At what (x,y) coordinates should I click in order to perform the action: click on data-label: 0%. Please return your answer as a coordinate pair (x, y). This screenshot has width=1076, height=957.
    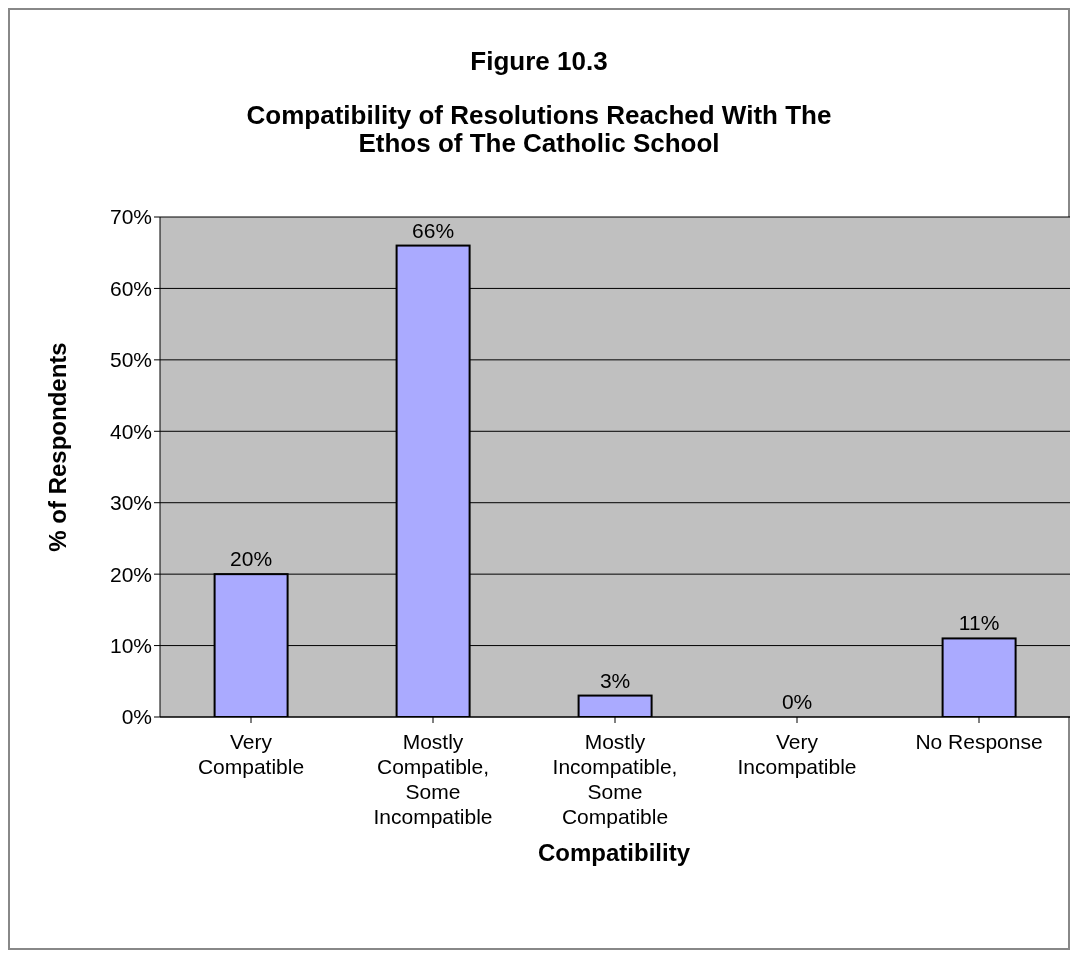
    Looking at the image, I should click on (797, 701).